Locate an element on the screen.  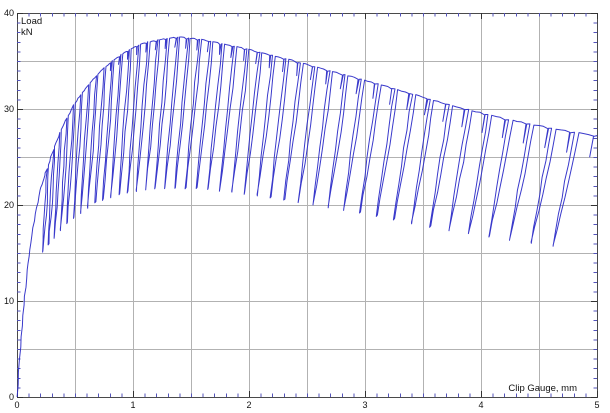
y-tick-label: 30 is located at coordinates (9, 109).